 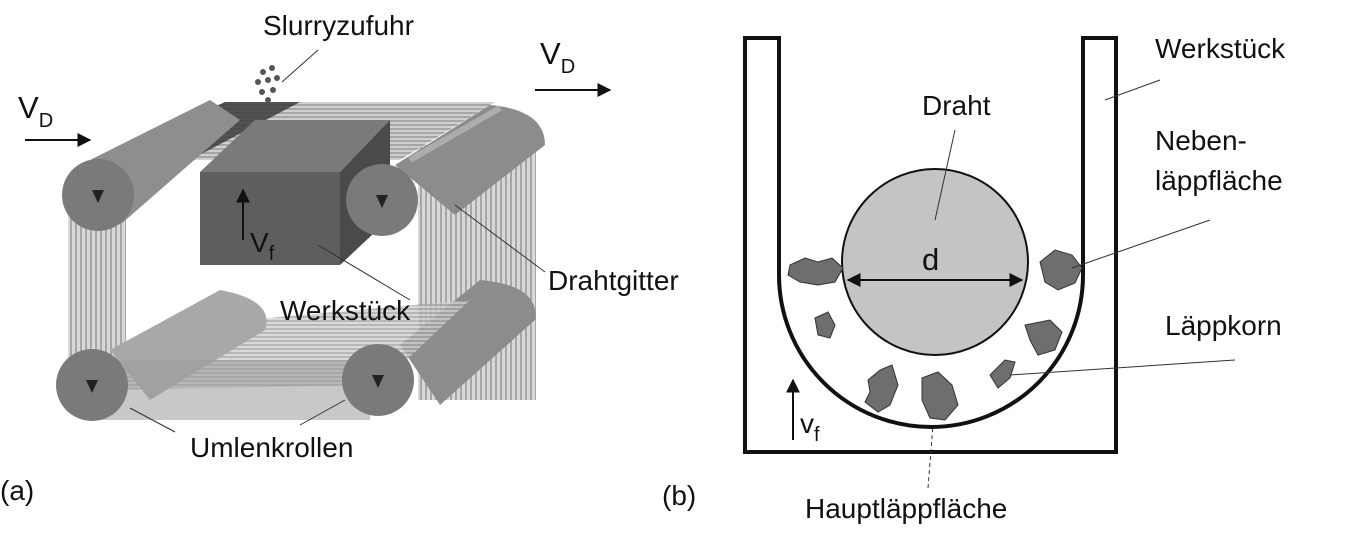 I want to click on roller-top-left, so click(x=151, y=165).